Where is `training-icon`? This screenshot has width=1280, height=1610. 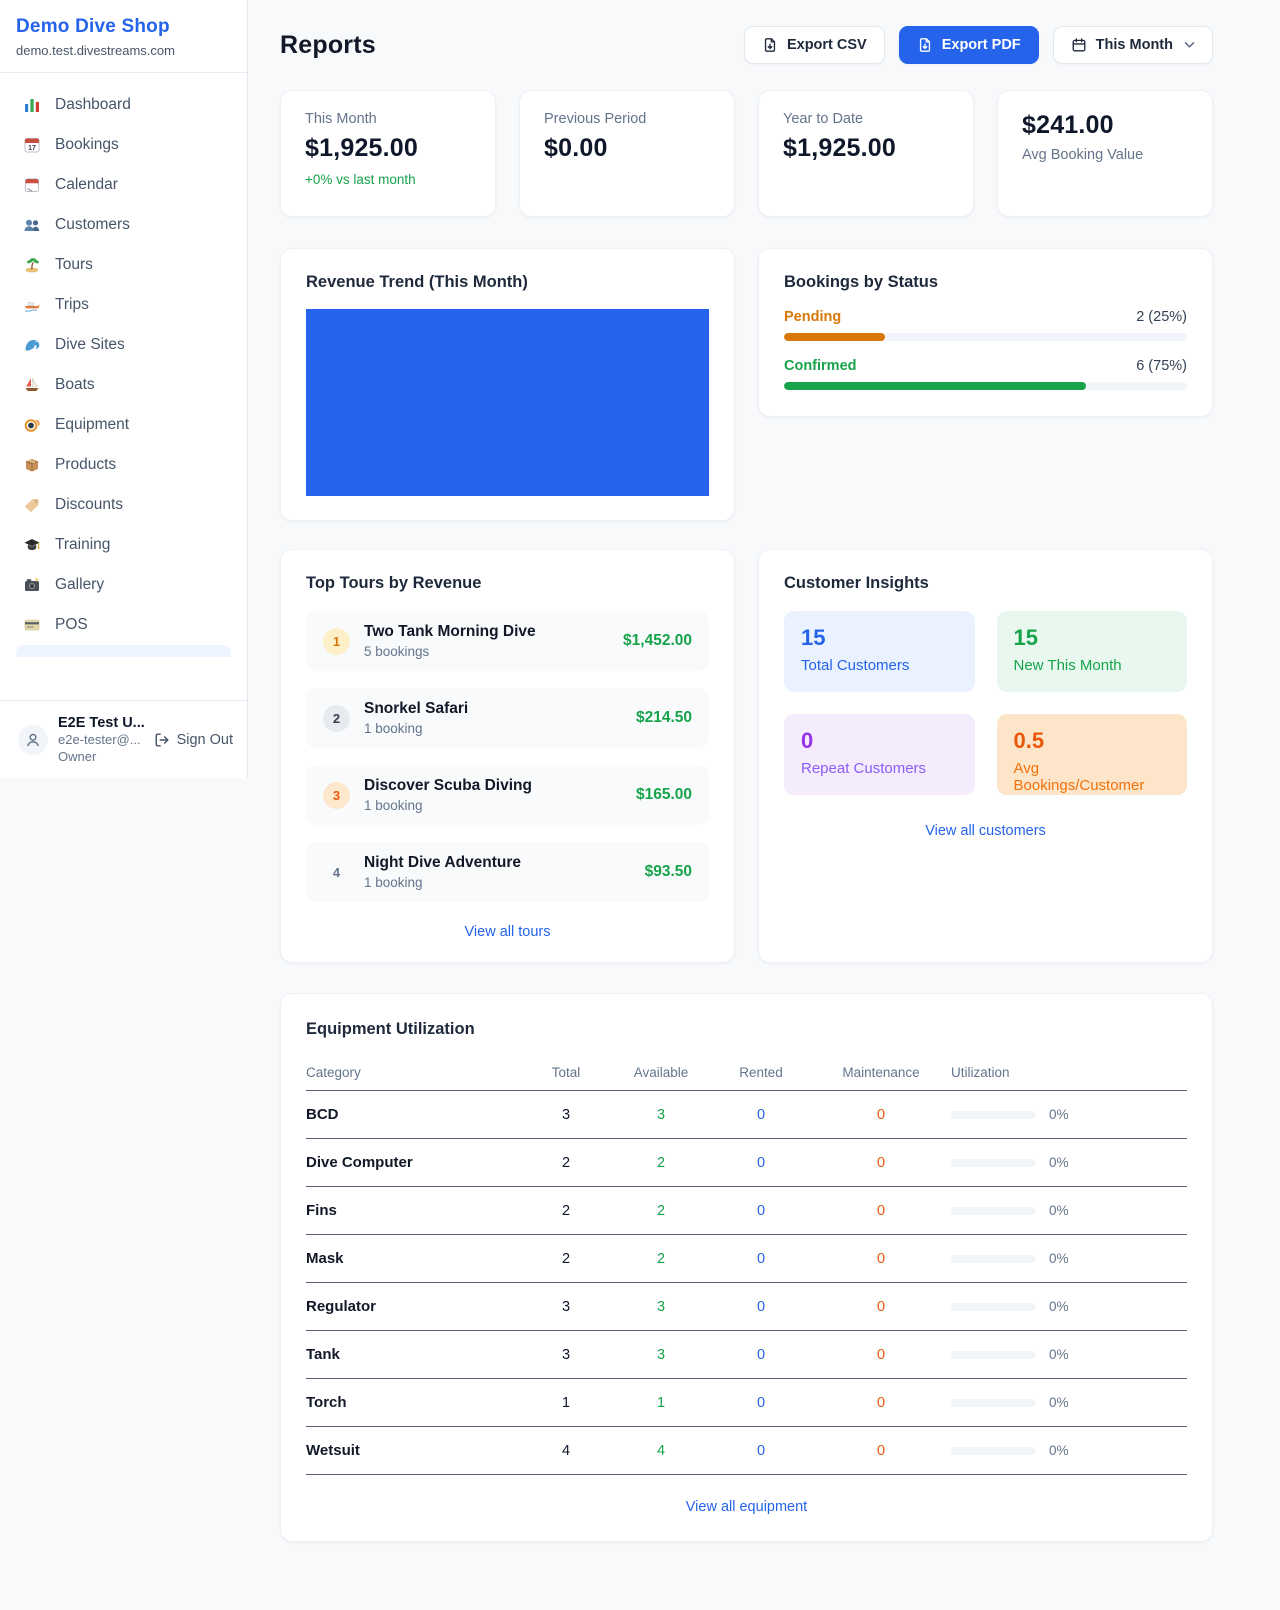
training-icon is located at coordinates (32, 545).